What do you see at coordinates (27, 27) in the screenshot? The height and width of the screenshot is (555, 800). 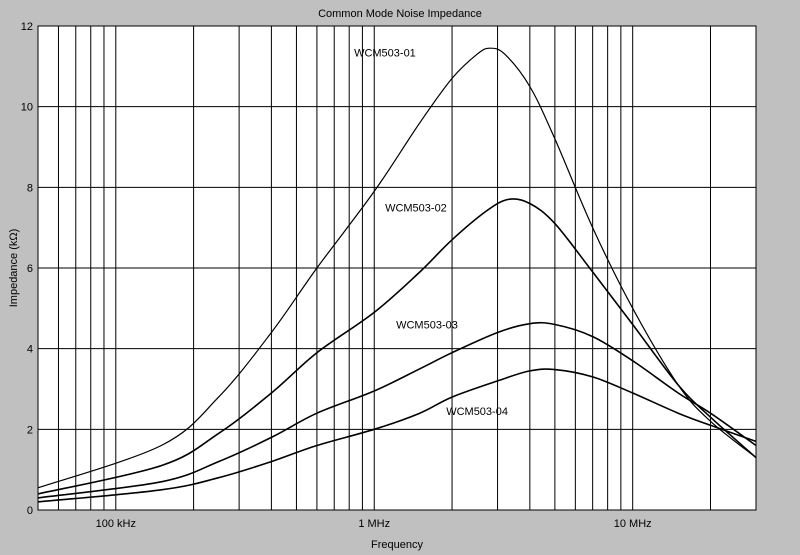 I see `y-tick-label: 12` at bounding box center [27, 27].